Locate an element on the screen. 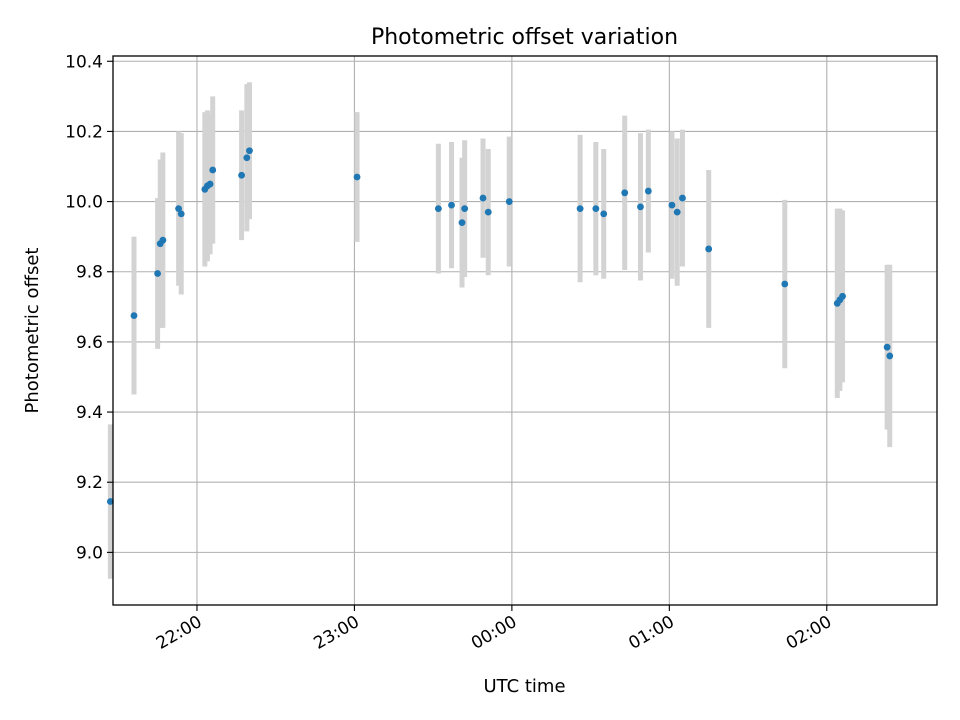 This screenshot has width=960, height=720. y-tick-label: 9.4 is located at coordinates (89, 413).